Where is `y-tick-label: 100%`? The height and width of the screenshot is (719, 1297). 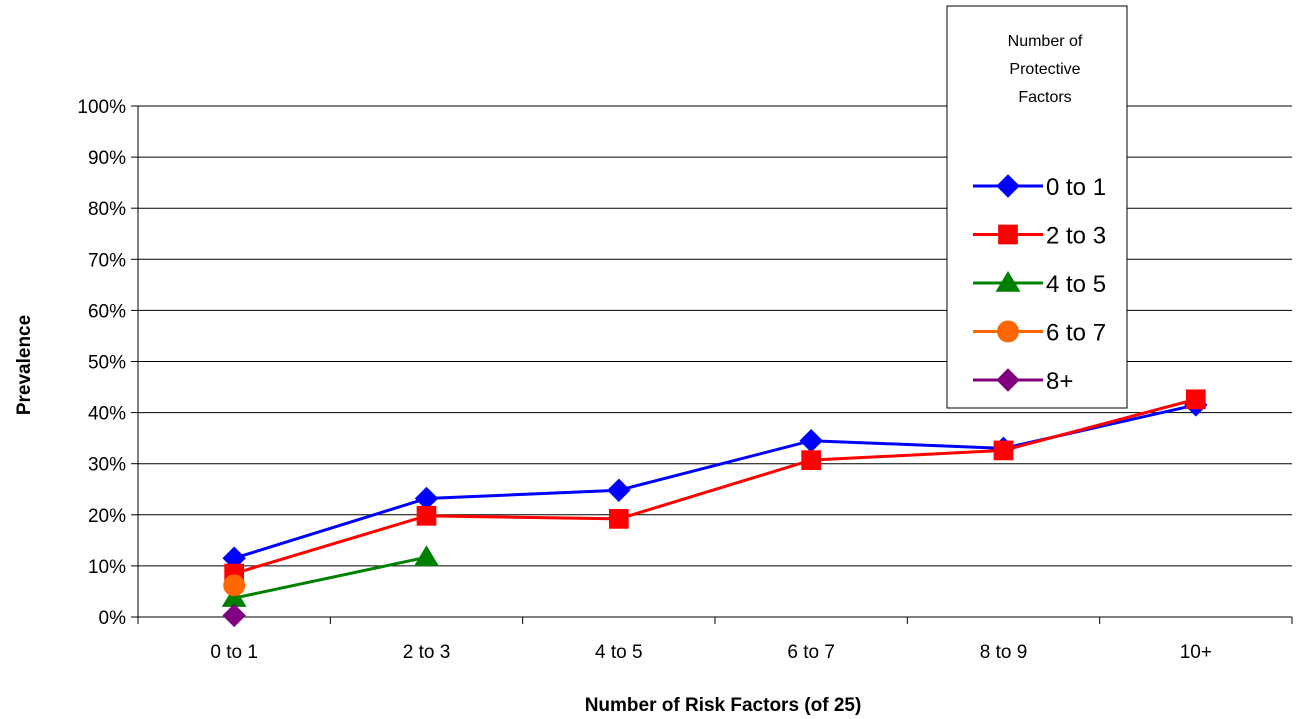 y-tick-label: 100% is located at coordinates (101, 107).